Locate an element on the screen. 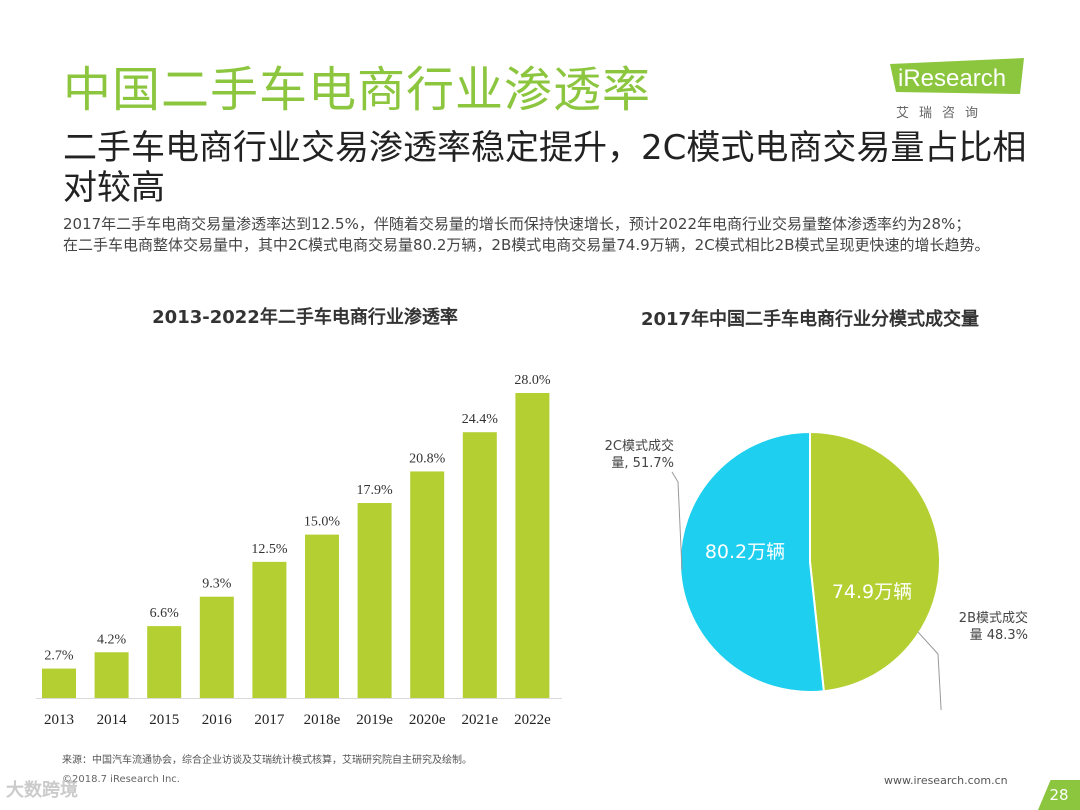  bar-2017 is located at coordinates (269, 629).